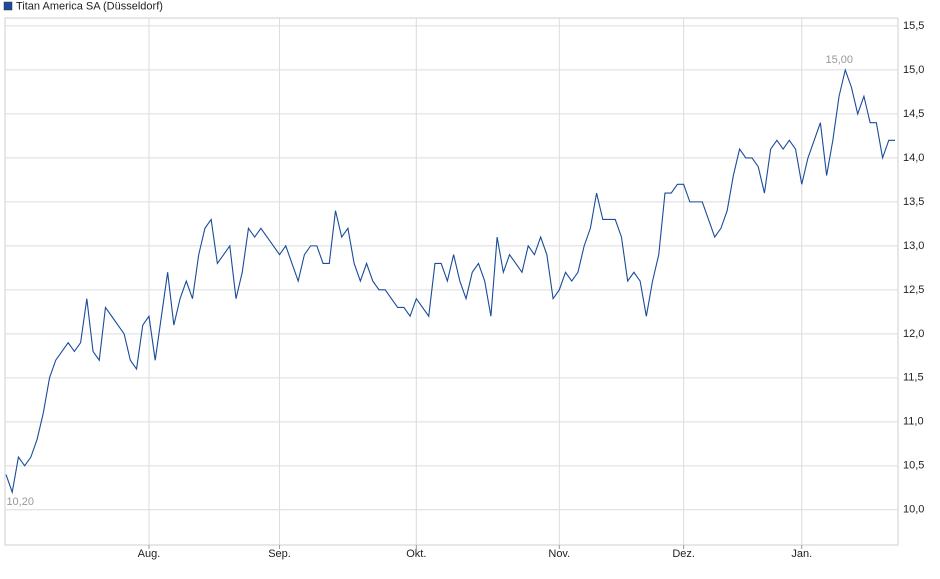  I want to click on legend-label: Titan America SA (Düsseldorf), so click(89, 6).